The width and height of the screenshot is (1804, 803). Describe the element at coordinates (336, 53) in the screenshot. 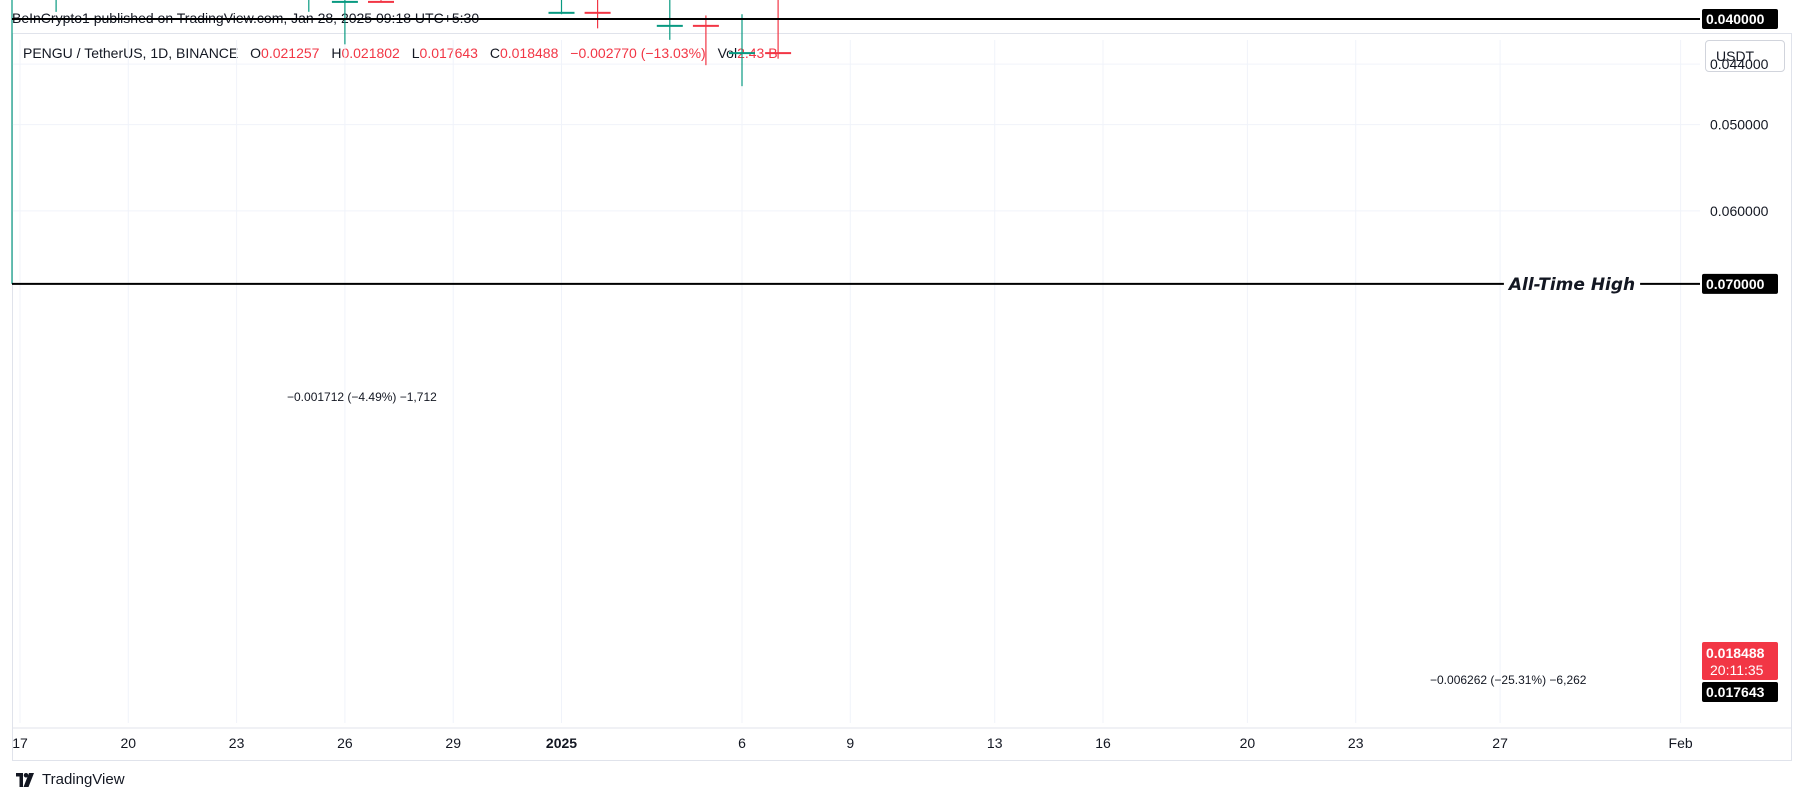

I see `high-label: H` at that location.